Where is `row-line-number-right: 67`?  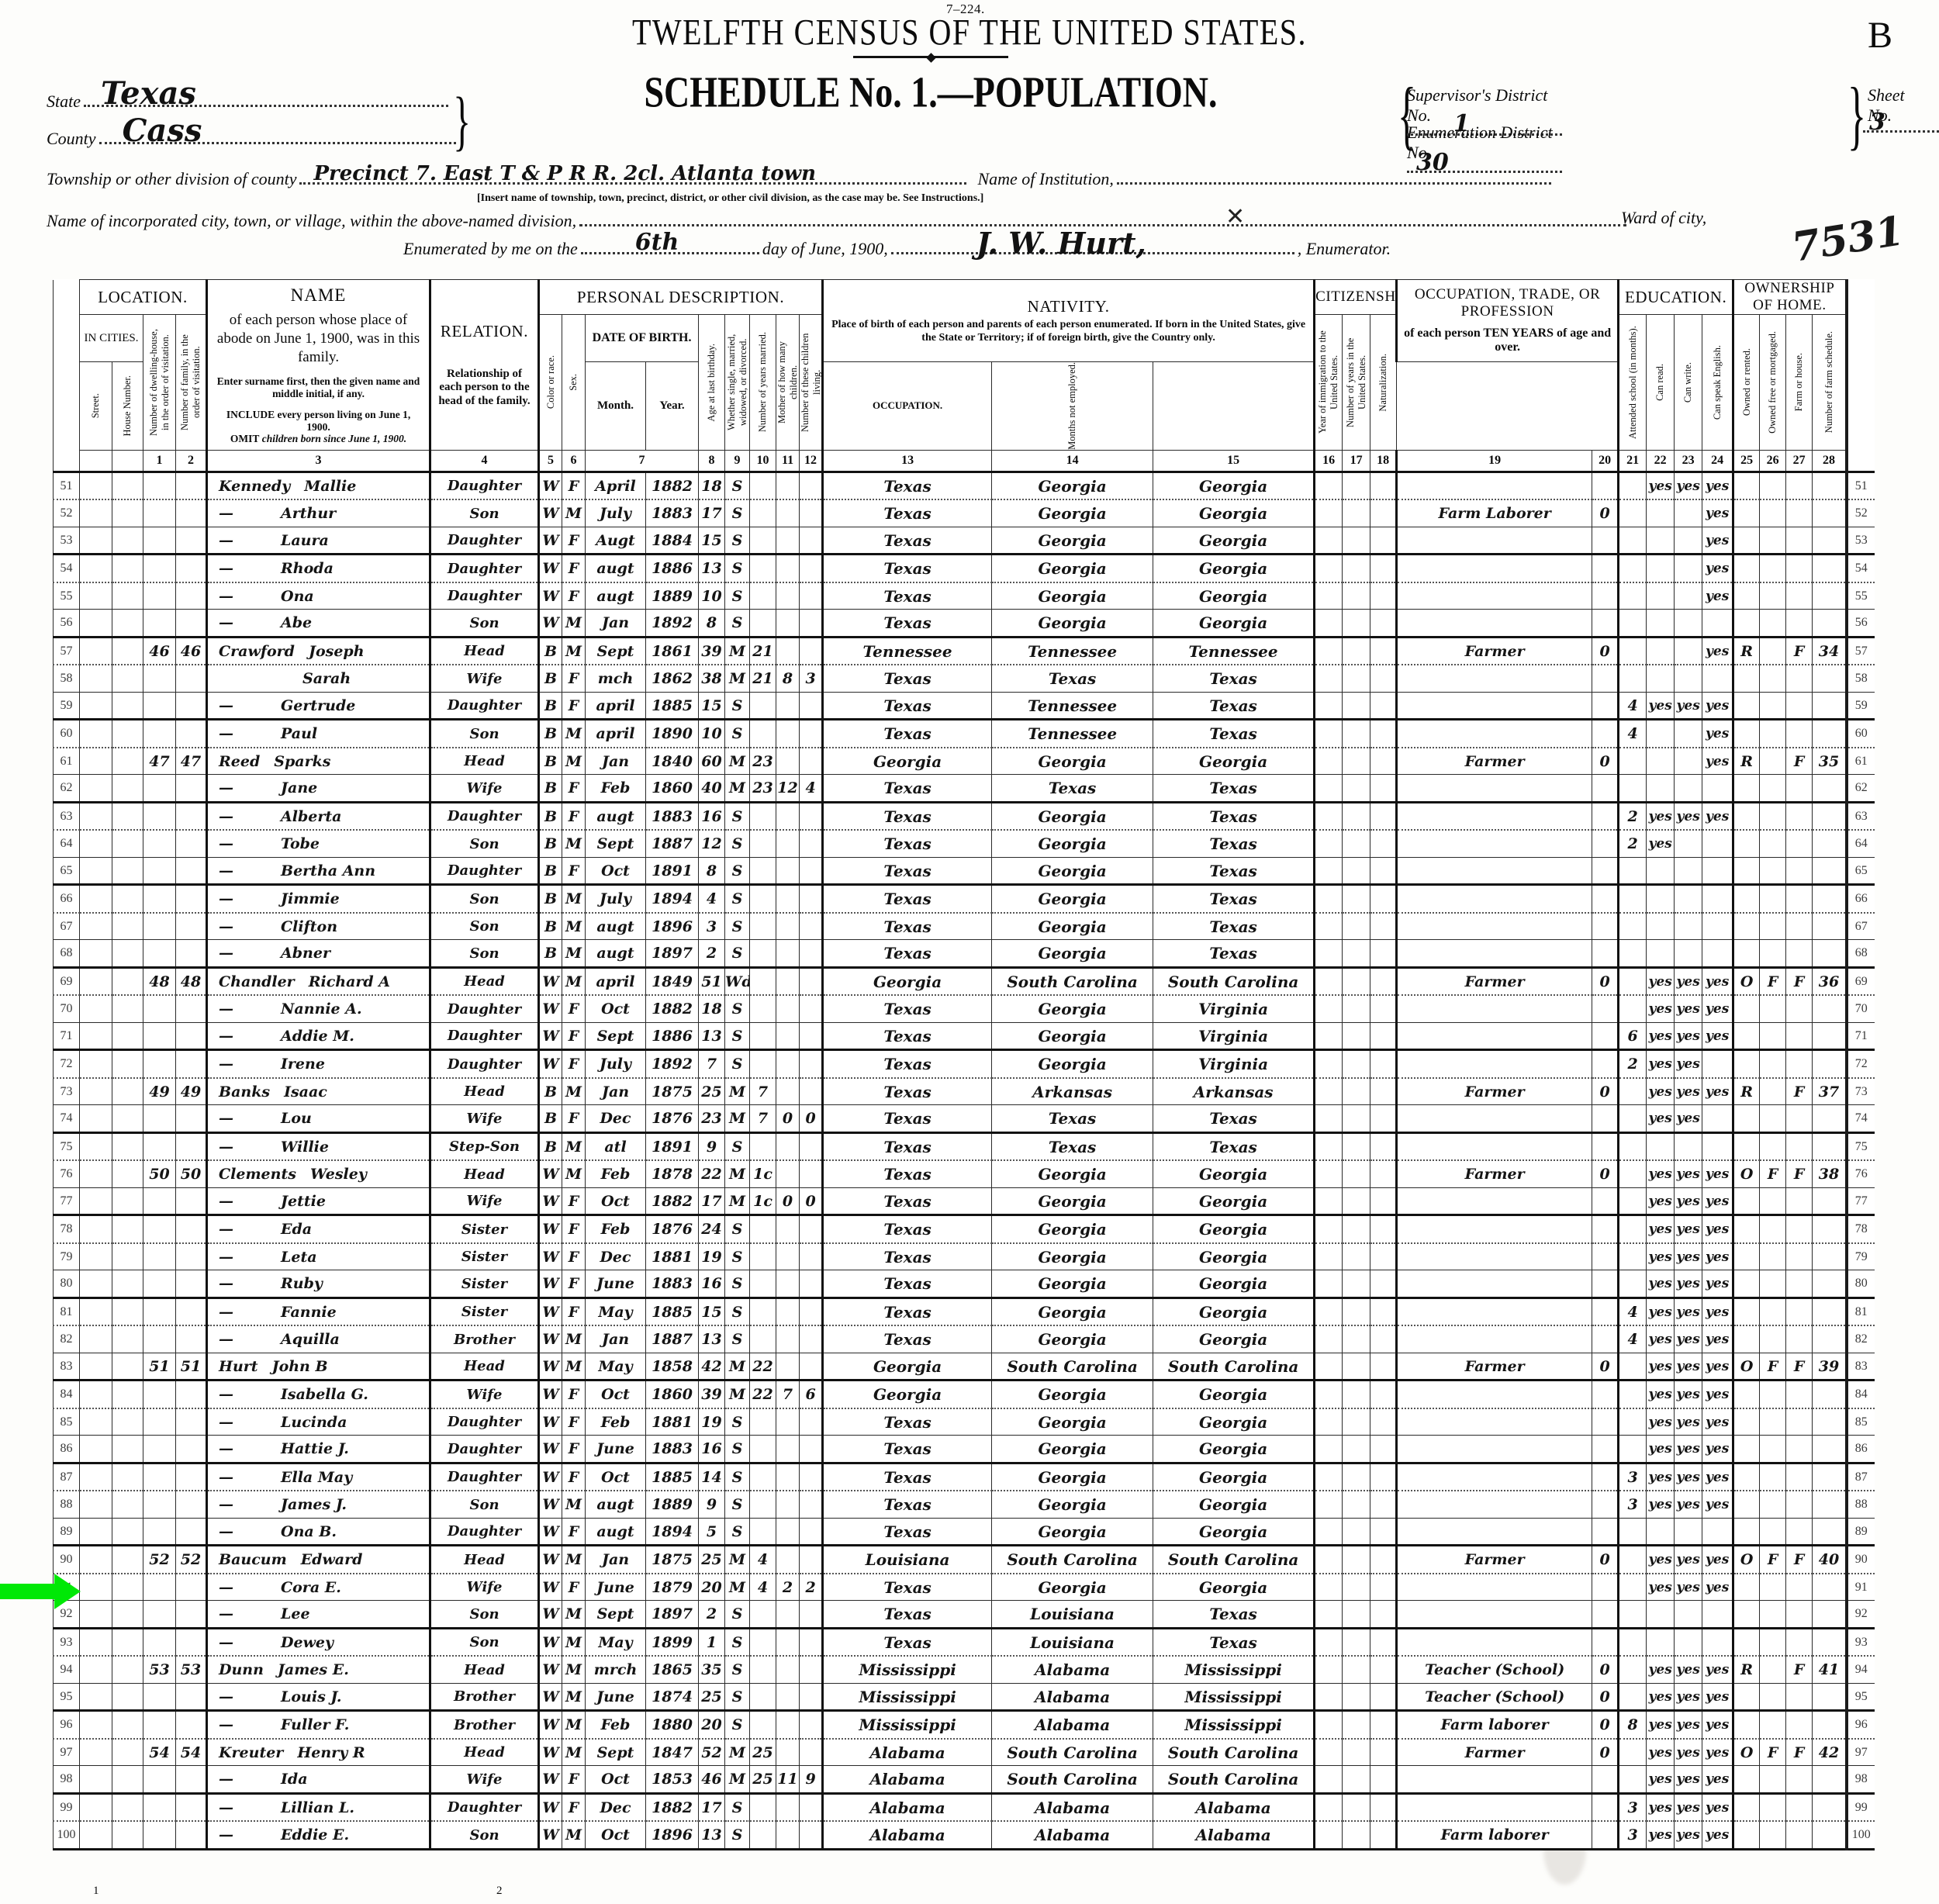 row-line-number-right: 67 is located at coordinates (1859, 926).